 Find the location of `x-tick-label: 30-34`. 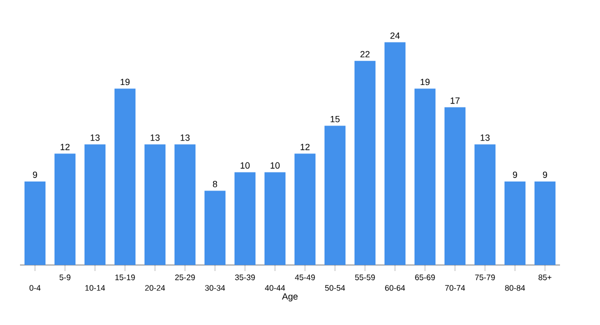

x-tick-label: 30-34 is located at coordinates (215, 288).